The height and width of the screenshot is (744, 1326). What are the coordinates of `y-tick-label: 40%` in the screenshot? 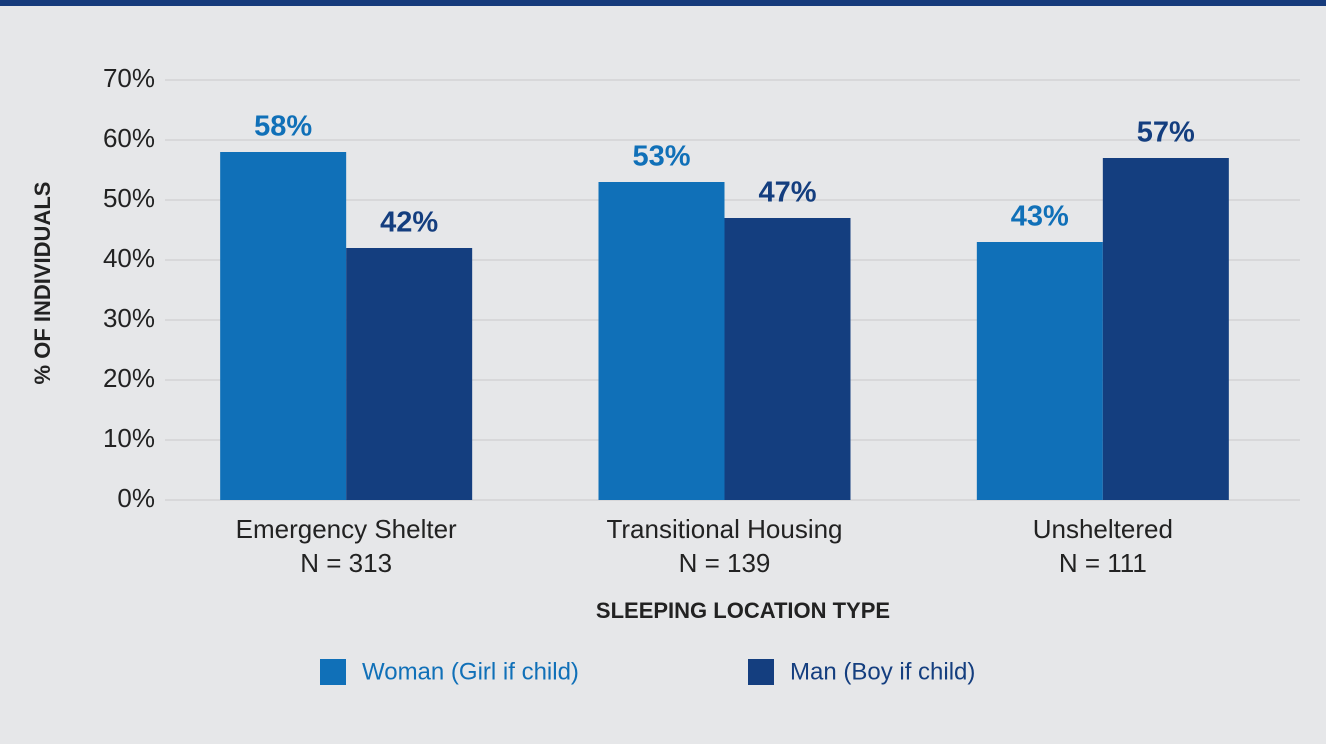 It's located at (129, 258).